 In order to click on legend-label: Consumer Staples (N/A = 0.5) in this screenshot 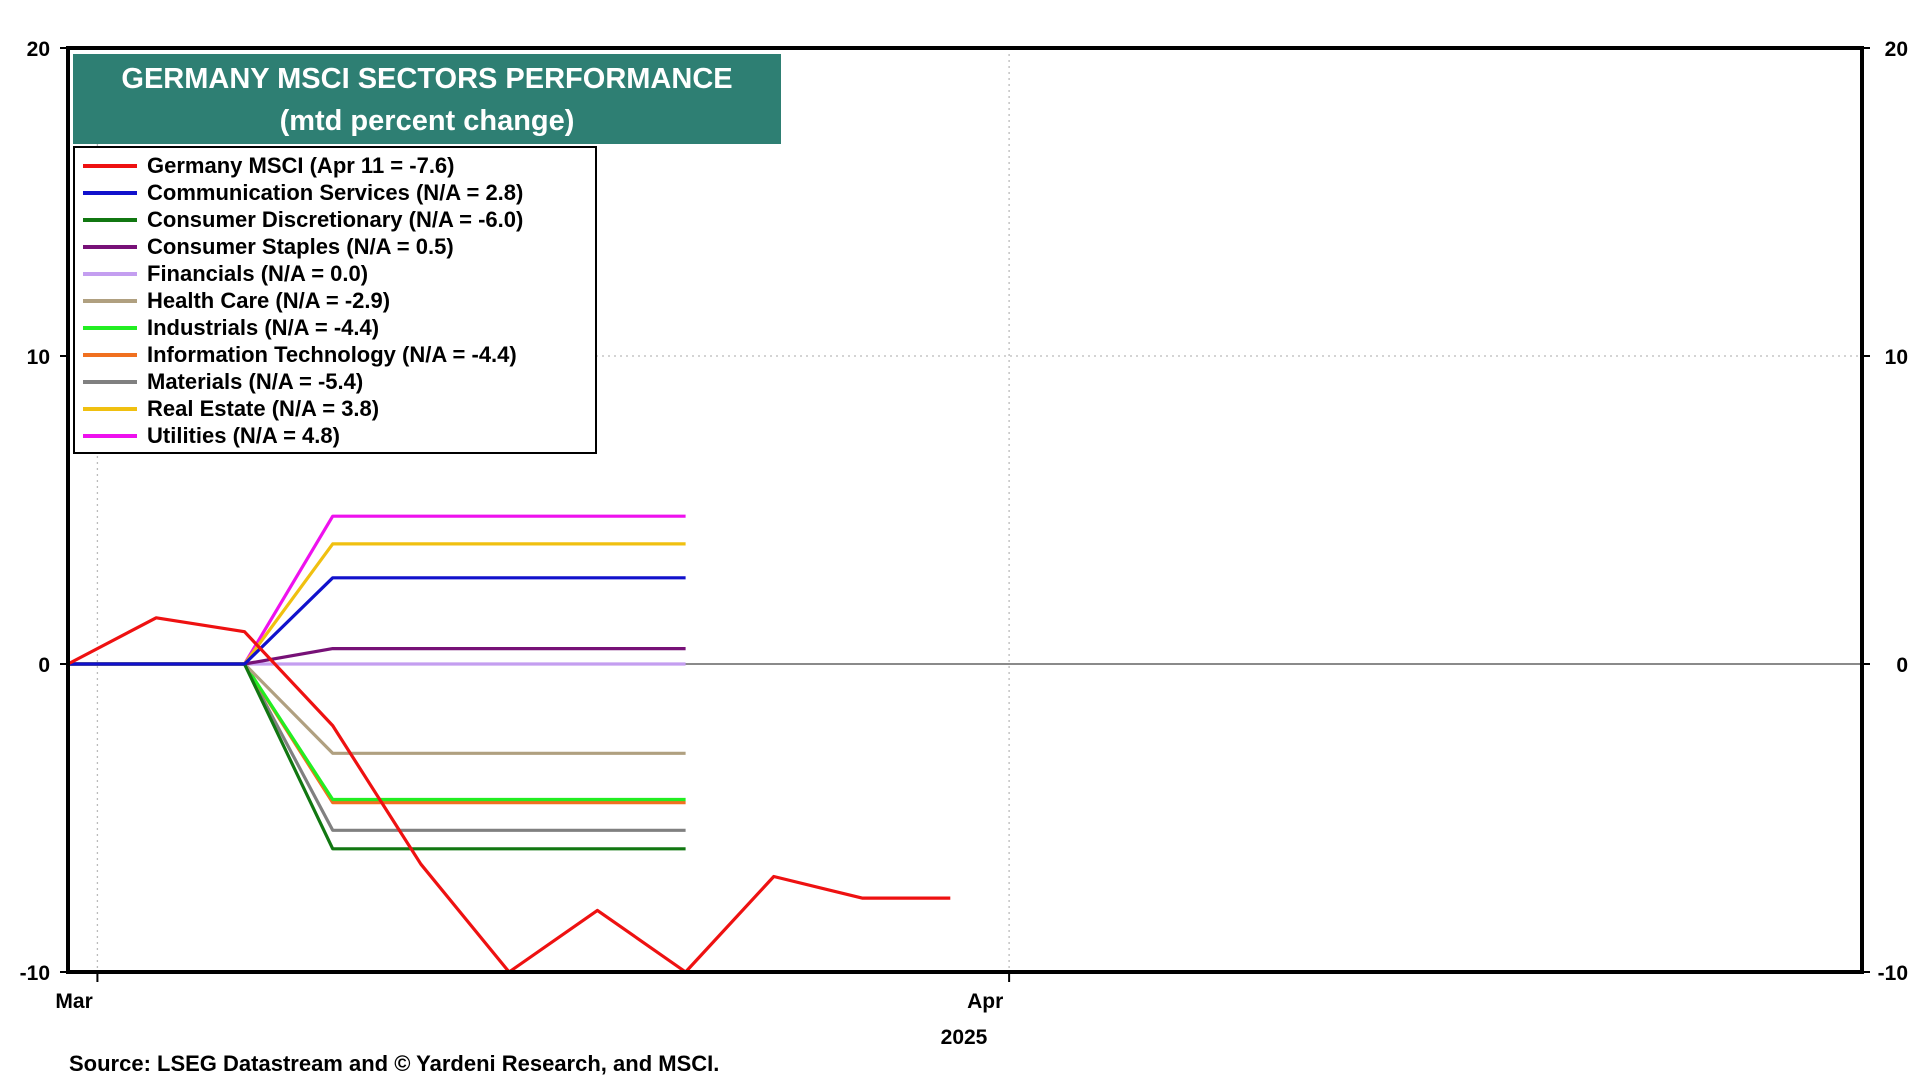, I will do `click(300, 246)`.